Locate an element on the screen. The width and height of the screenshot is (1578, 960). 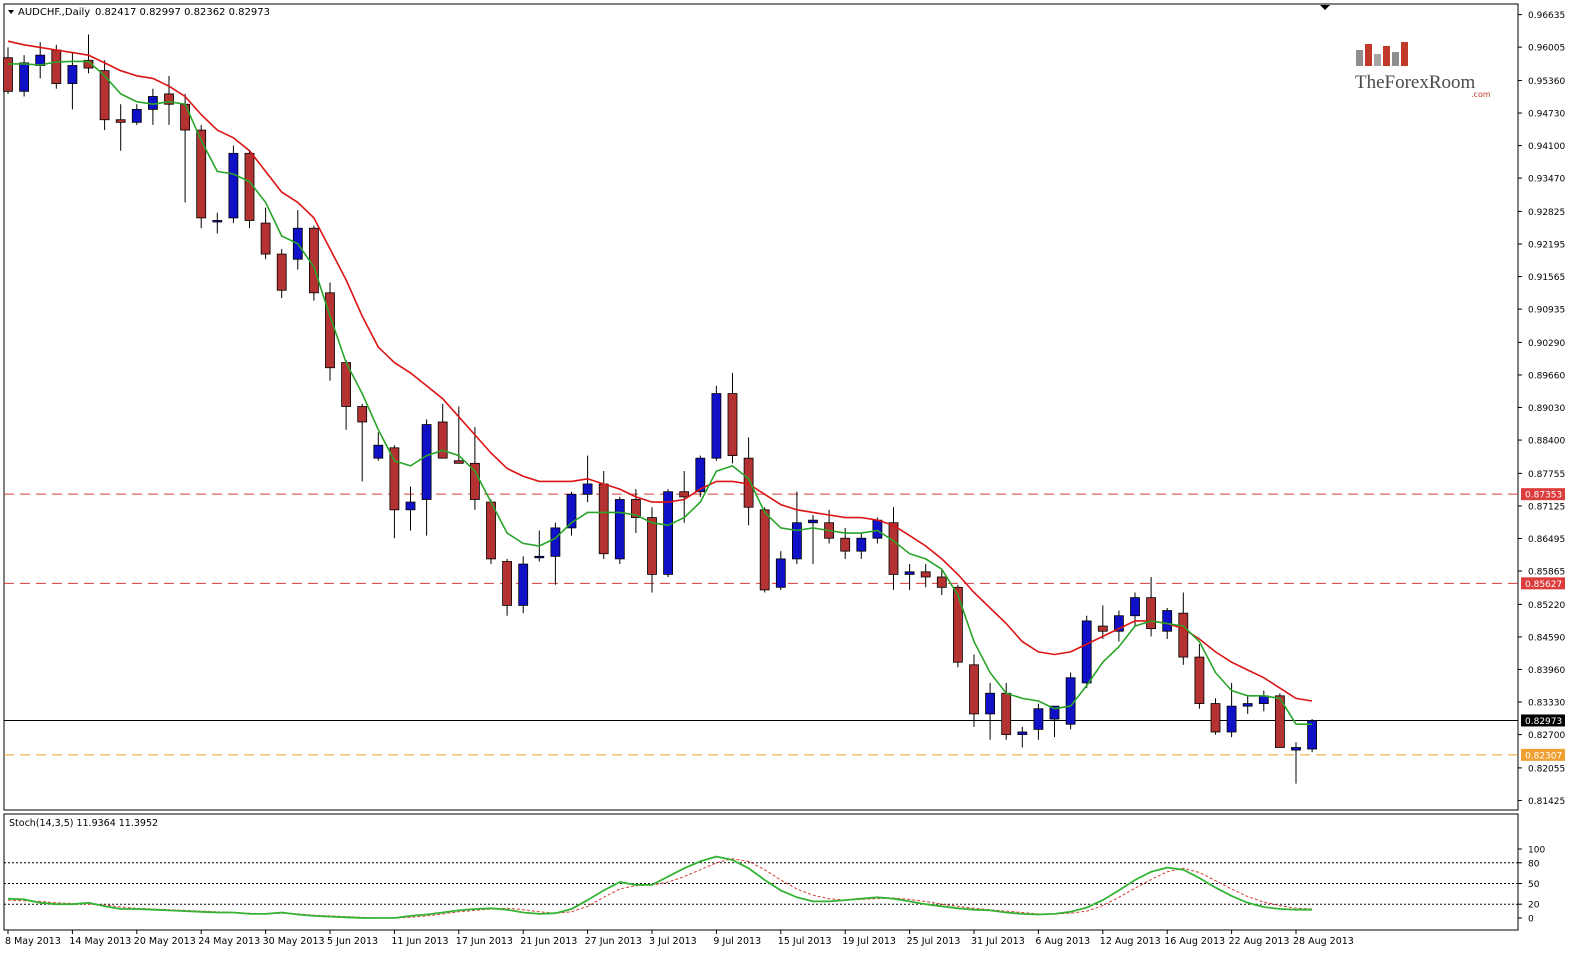
stoch-tick-label: 100 is located at coordinates (1536, 851).